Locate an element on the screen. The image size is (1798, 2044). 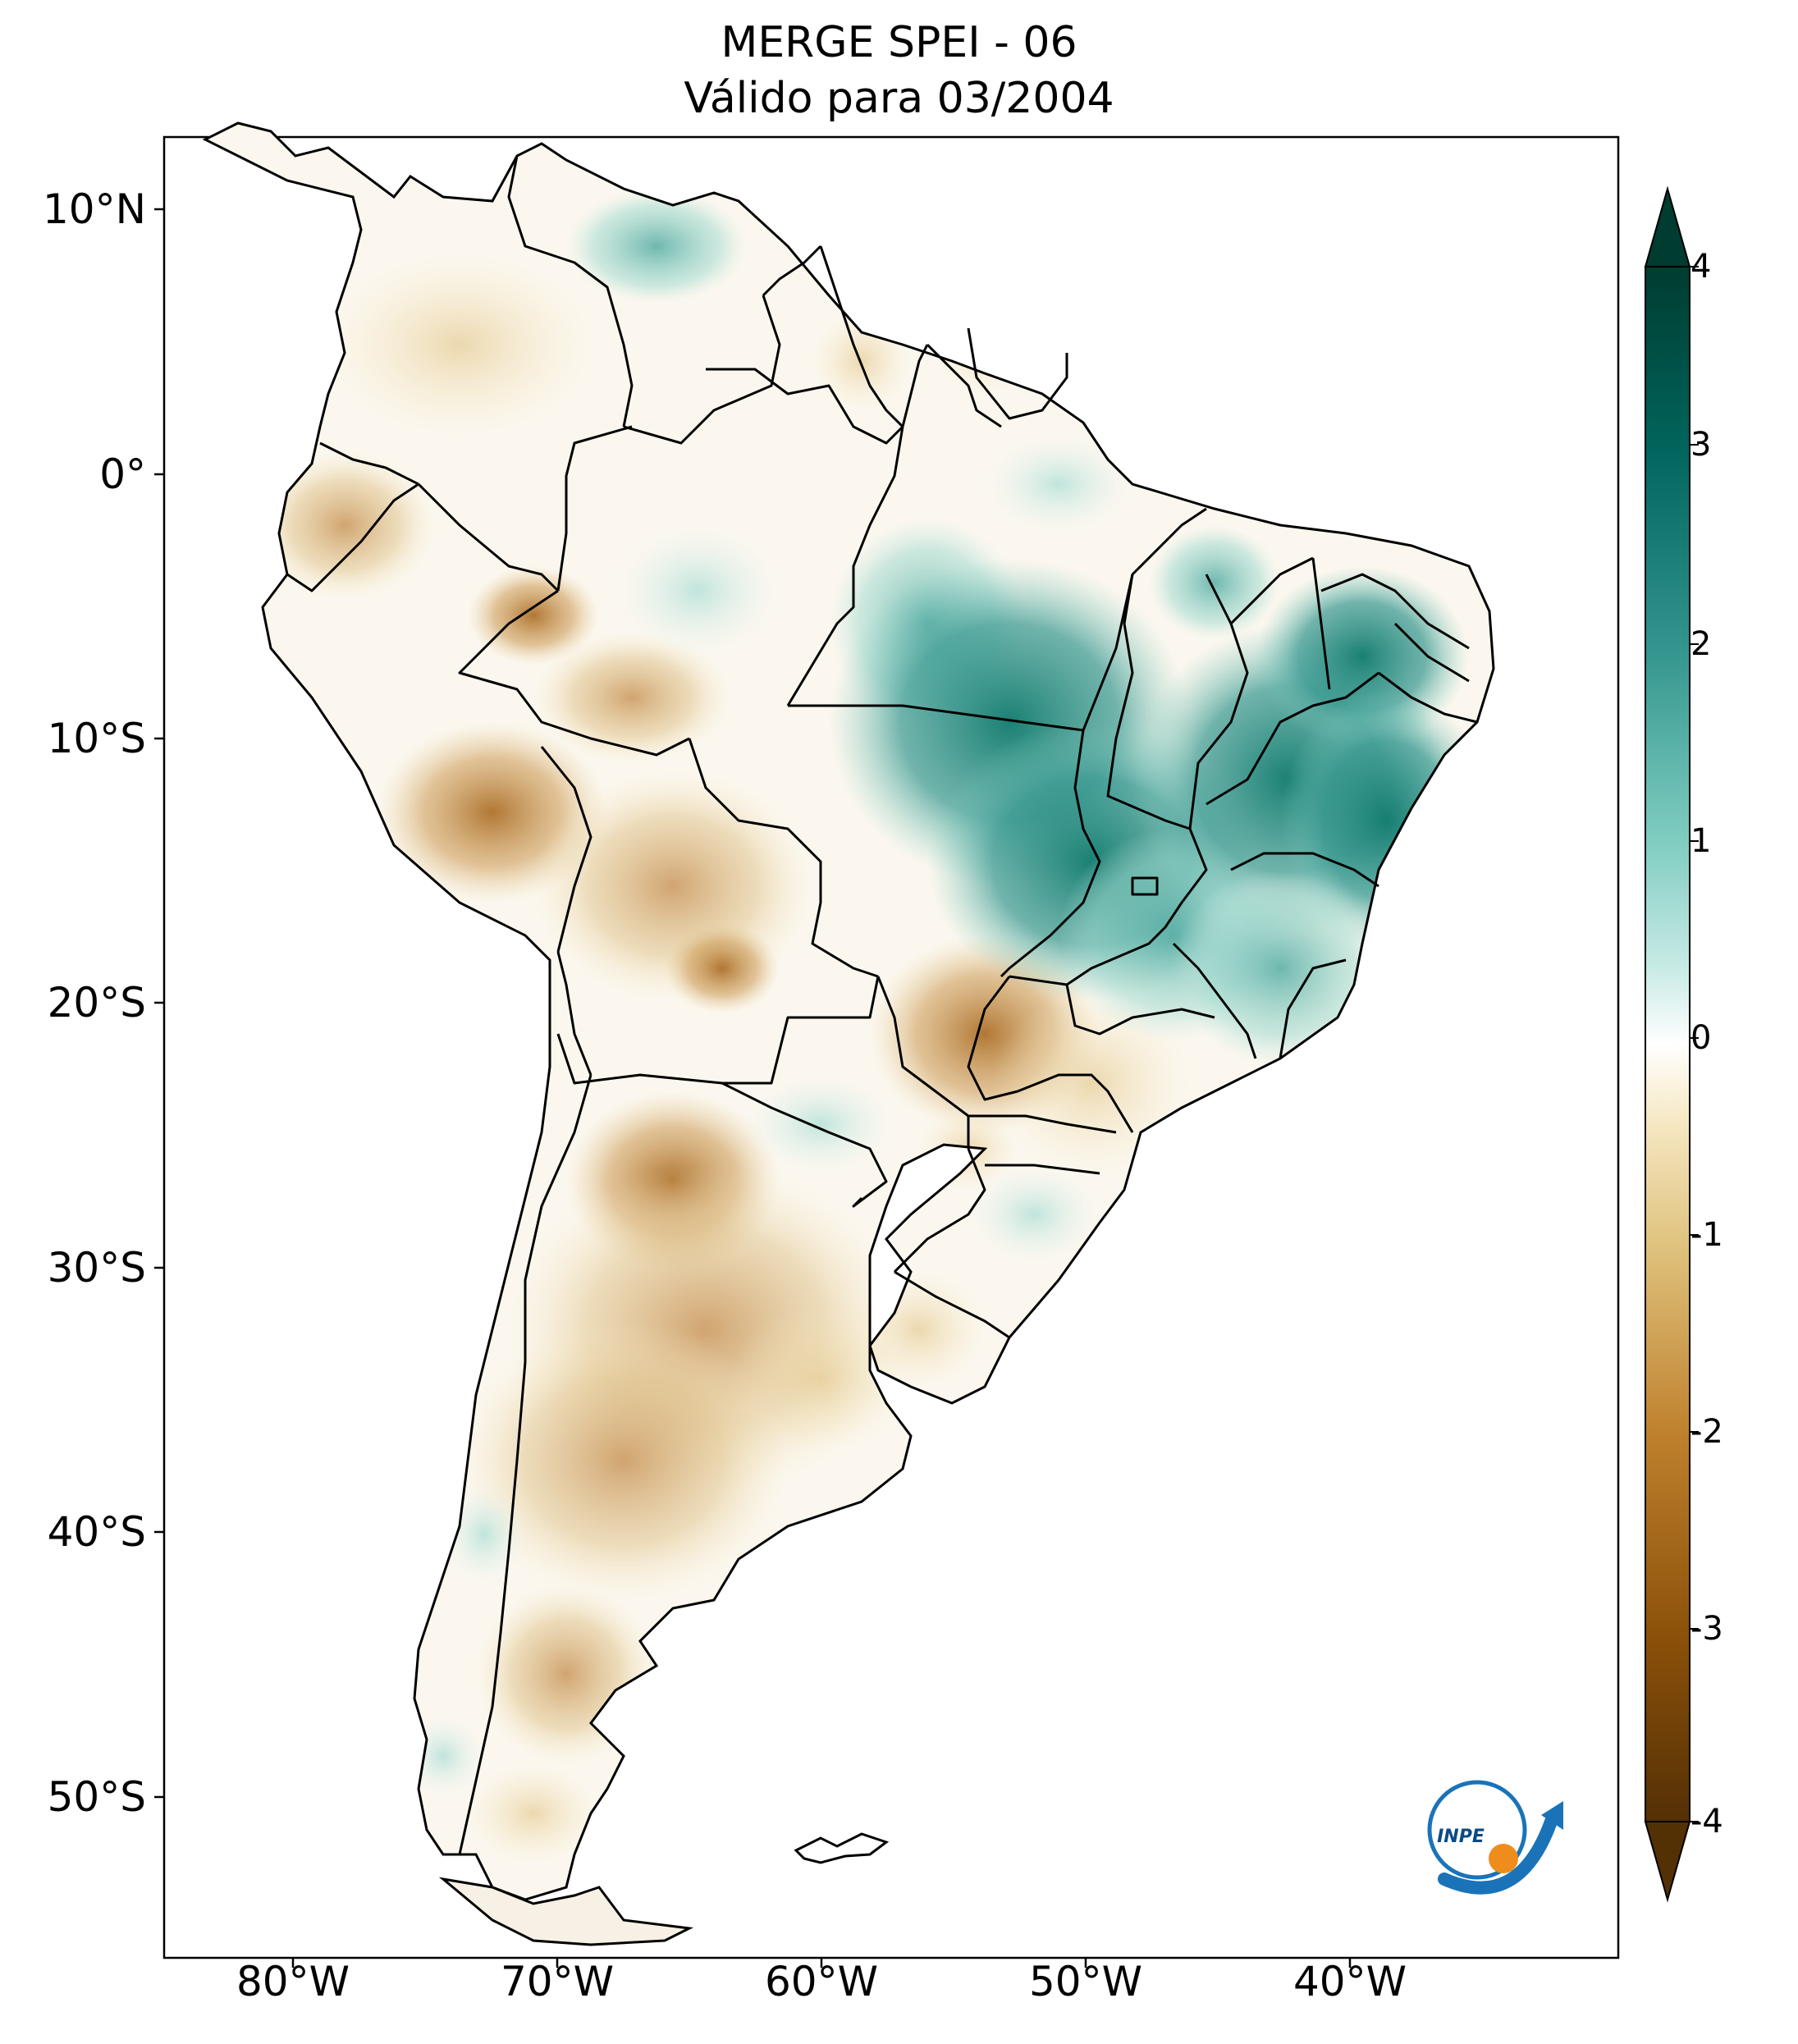
colorbar-tick-2: 2 is located at coordinates (1701, 644).